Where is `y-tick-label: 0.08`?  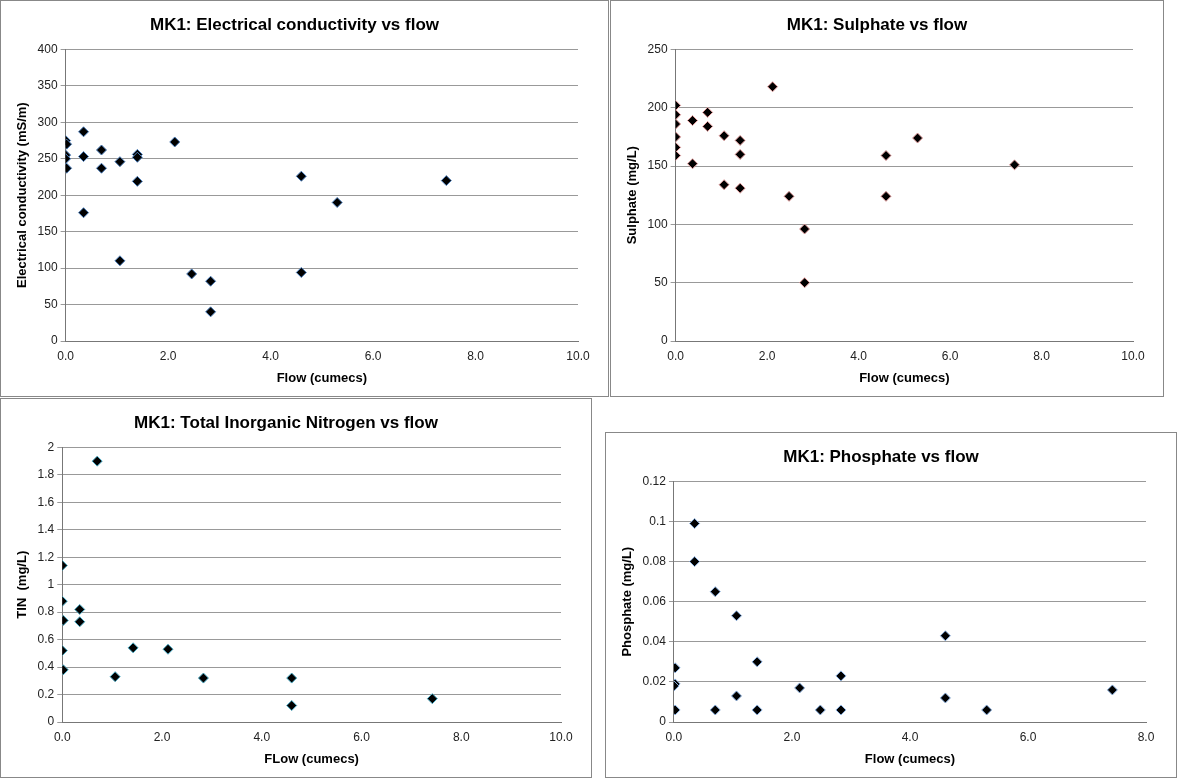 y-tick-label: 0.08 is located at coordinates (654, 560).